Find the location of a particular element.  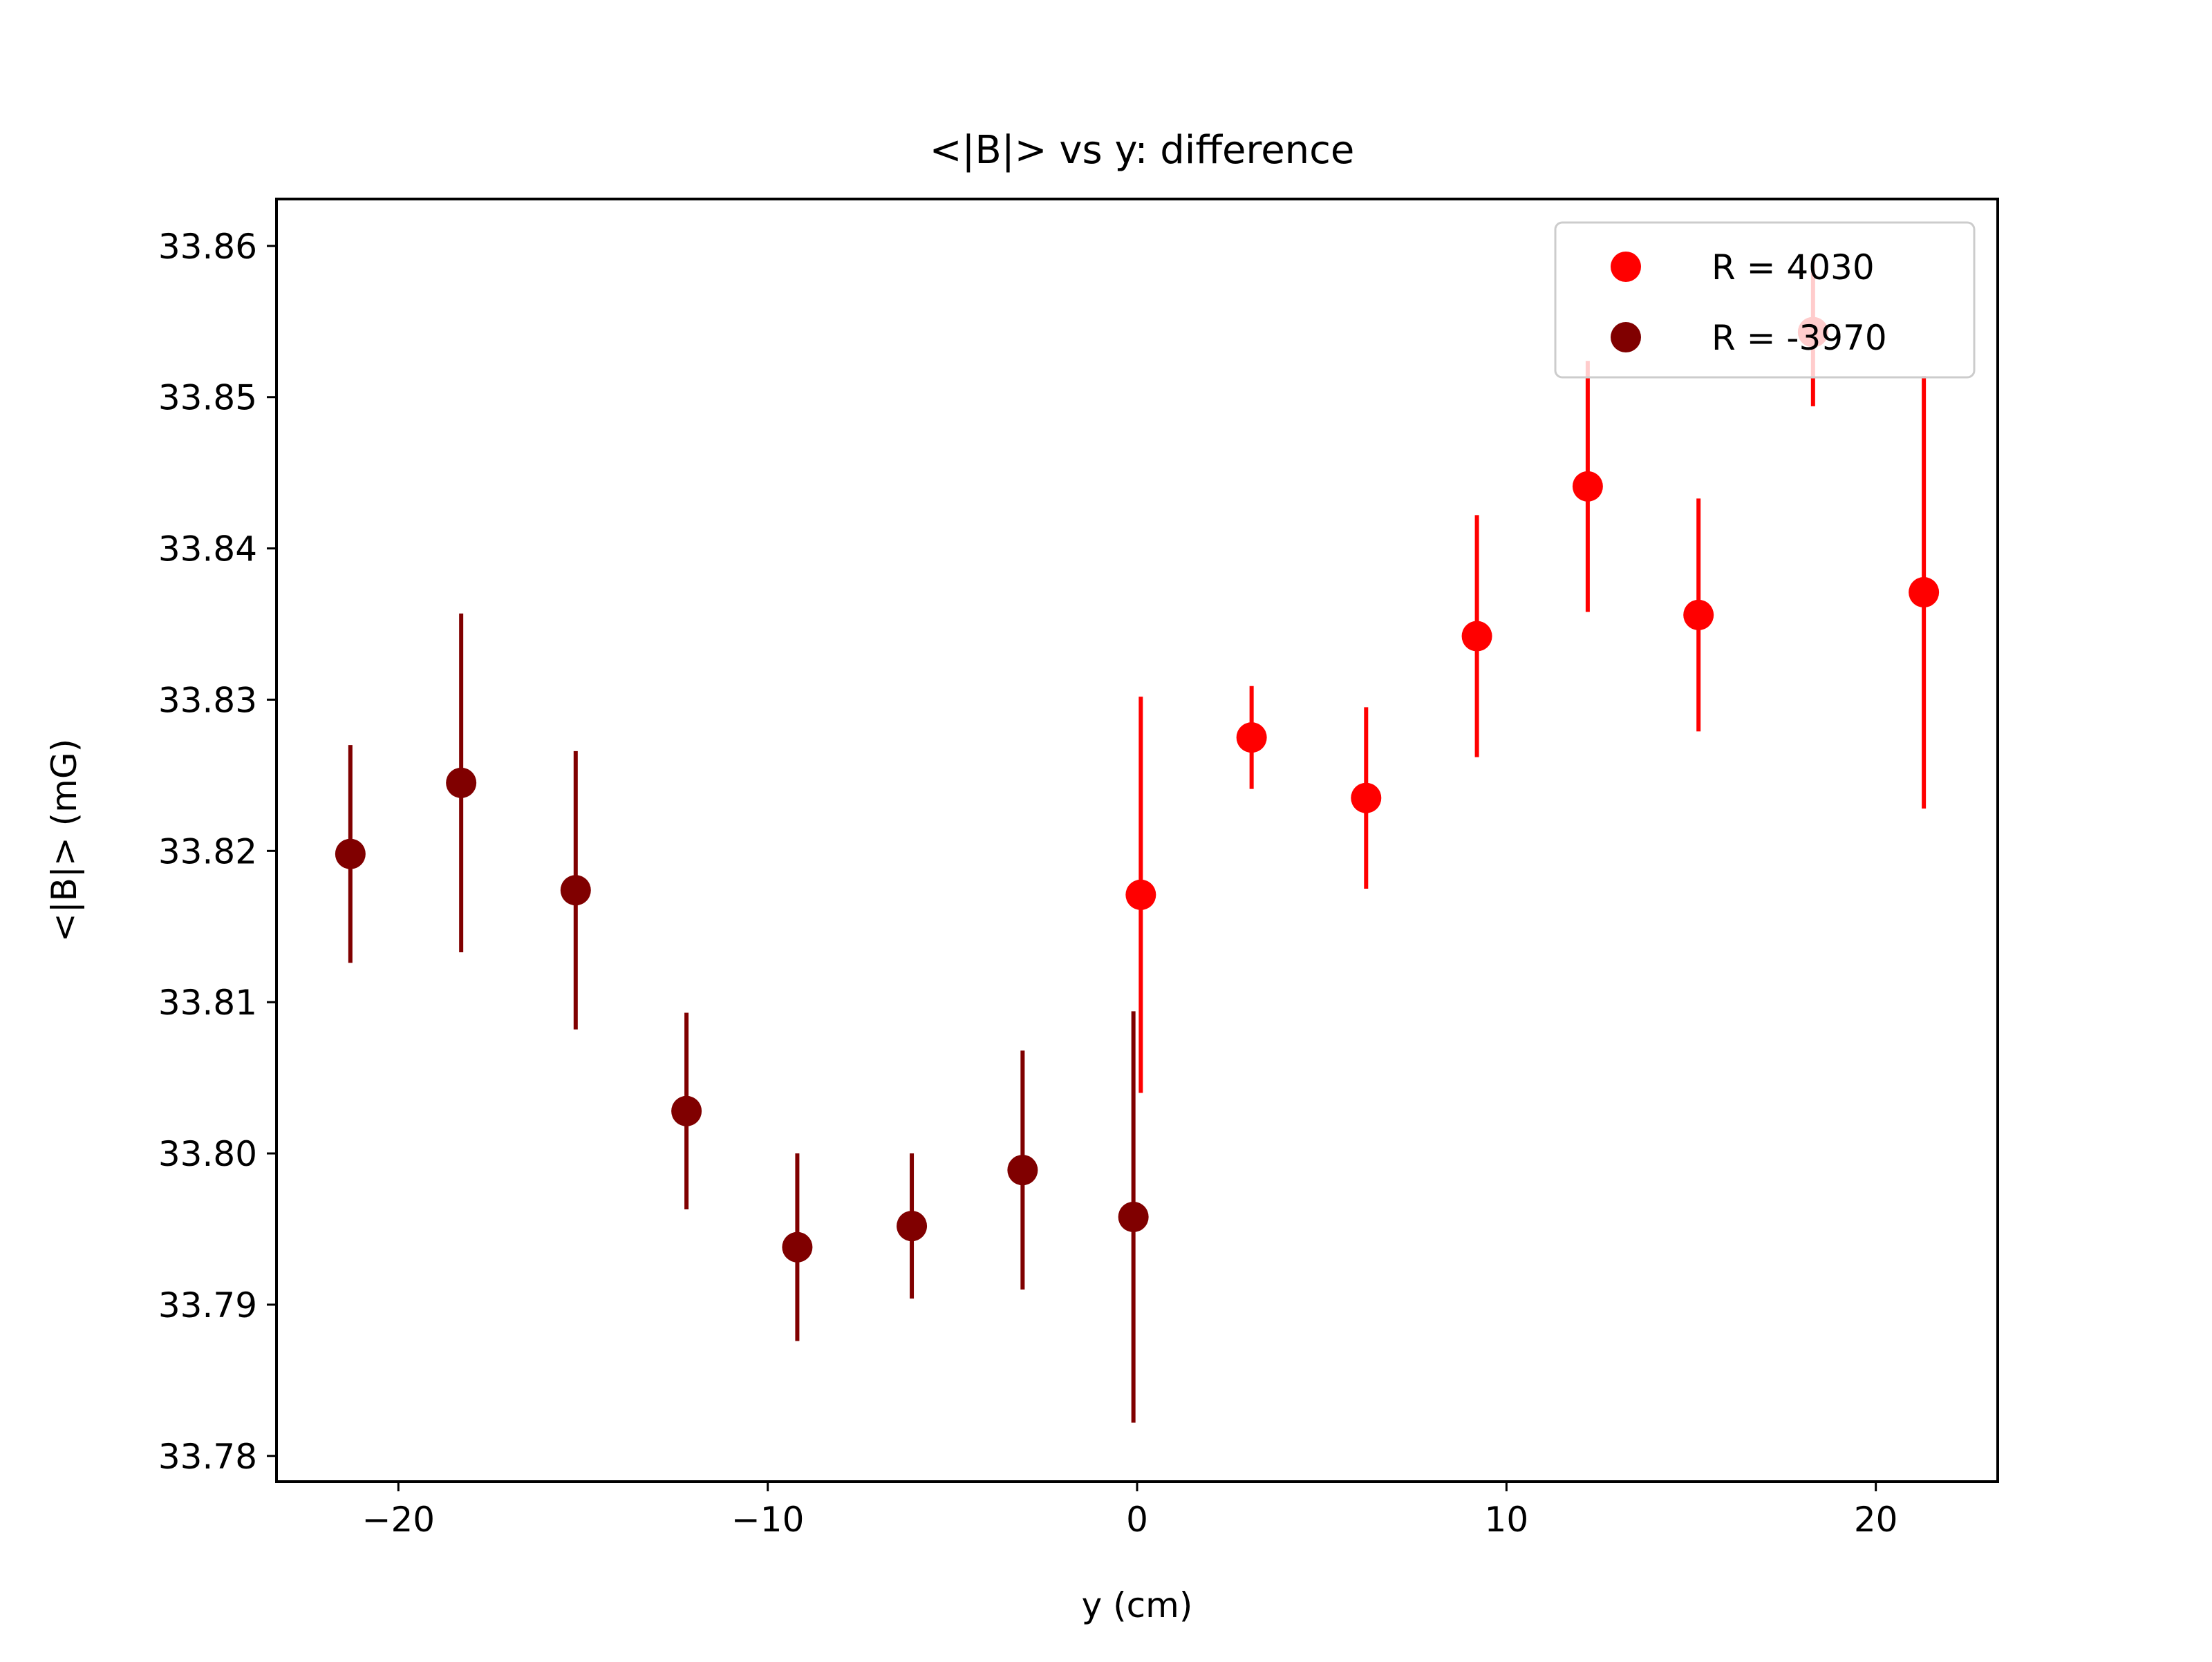

legend-marker-r4030 is located at coordinates (1626, 267).